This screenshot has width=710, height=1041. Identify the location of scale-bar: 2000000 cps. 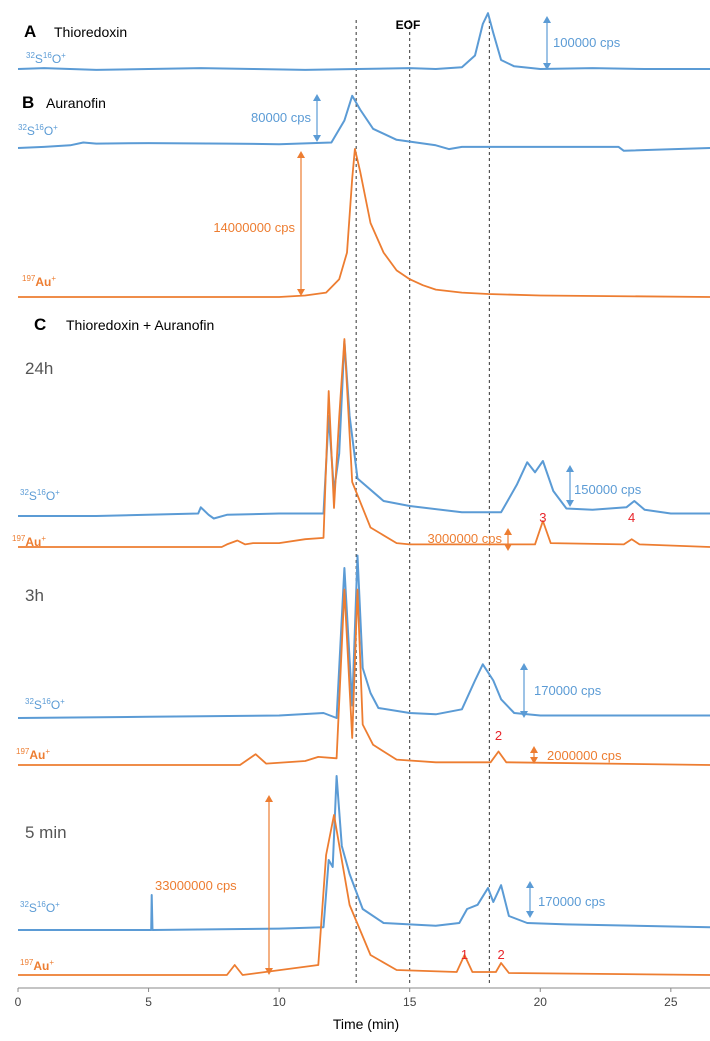
(576, 755).